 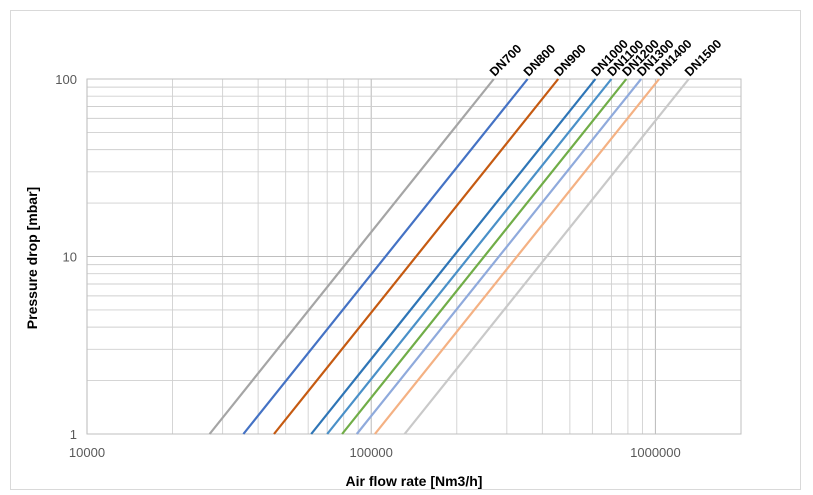 What do you see at coordinates (655, 452) in the screenshot?
I see `x-tick-label: 1000000` at bounding box center [655, 452].